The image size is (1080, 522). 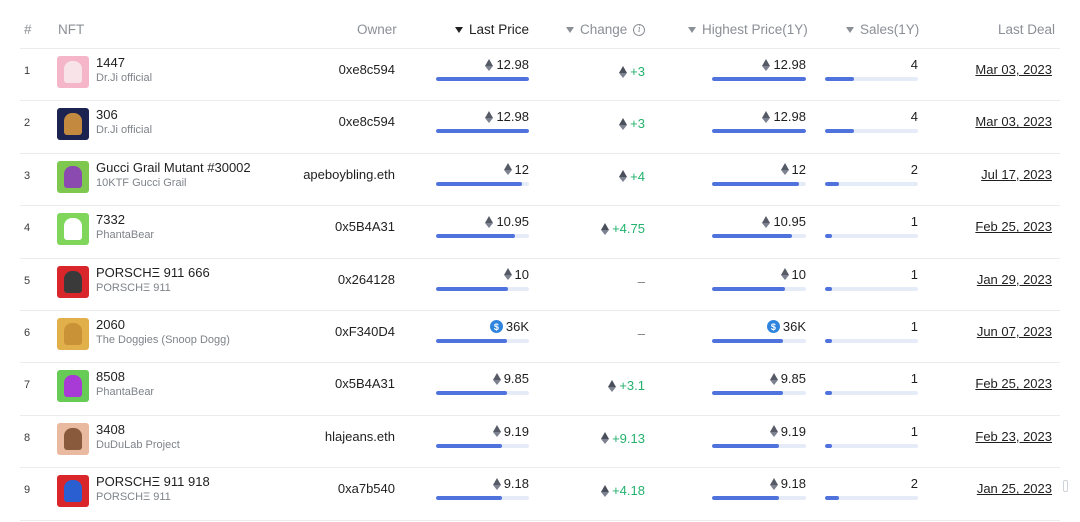 I want to click on price-change: +4, so click(x=592, y=176).